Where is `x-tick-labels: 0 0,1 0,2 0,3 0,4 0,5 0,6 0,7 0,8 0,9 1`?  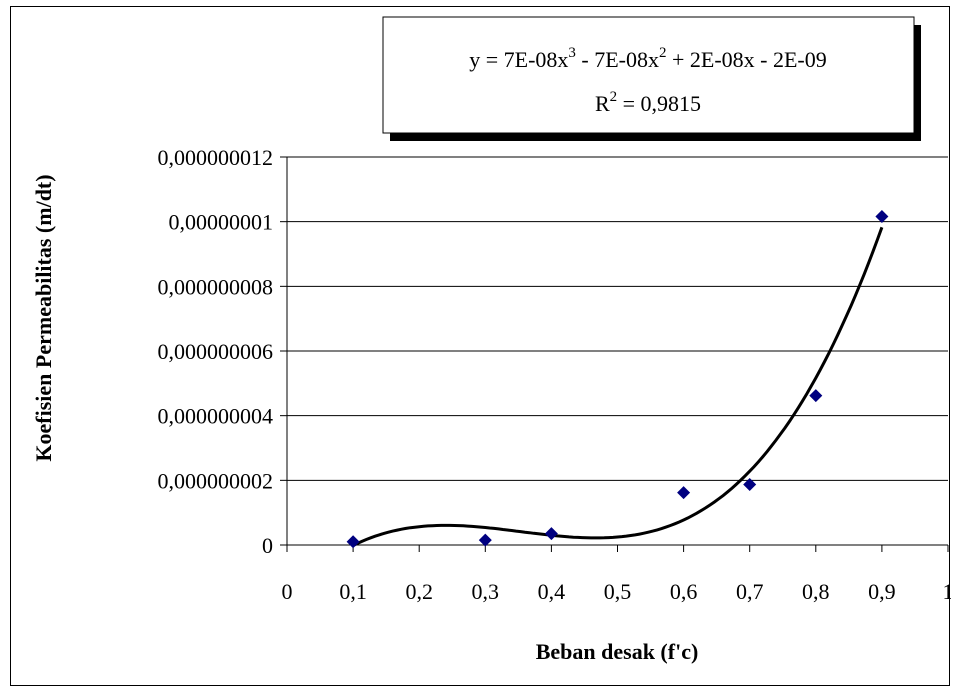
x-tick-labels: 0 0,1 0,2 0,3 0,4 0,5 0,6 0,7 0,8 0,9 1 is located at coordinates (617, 591).